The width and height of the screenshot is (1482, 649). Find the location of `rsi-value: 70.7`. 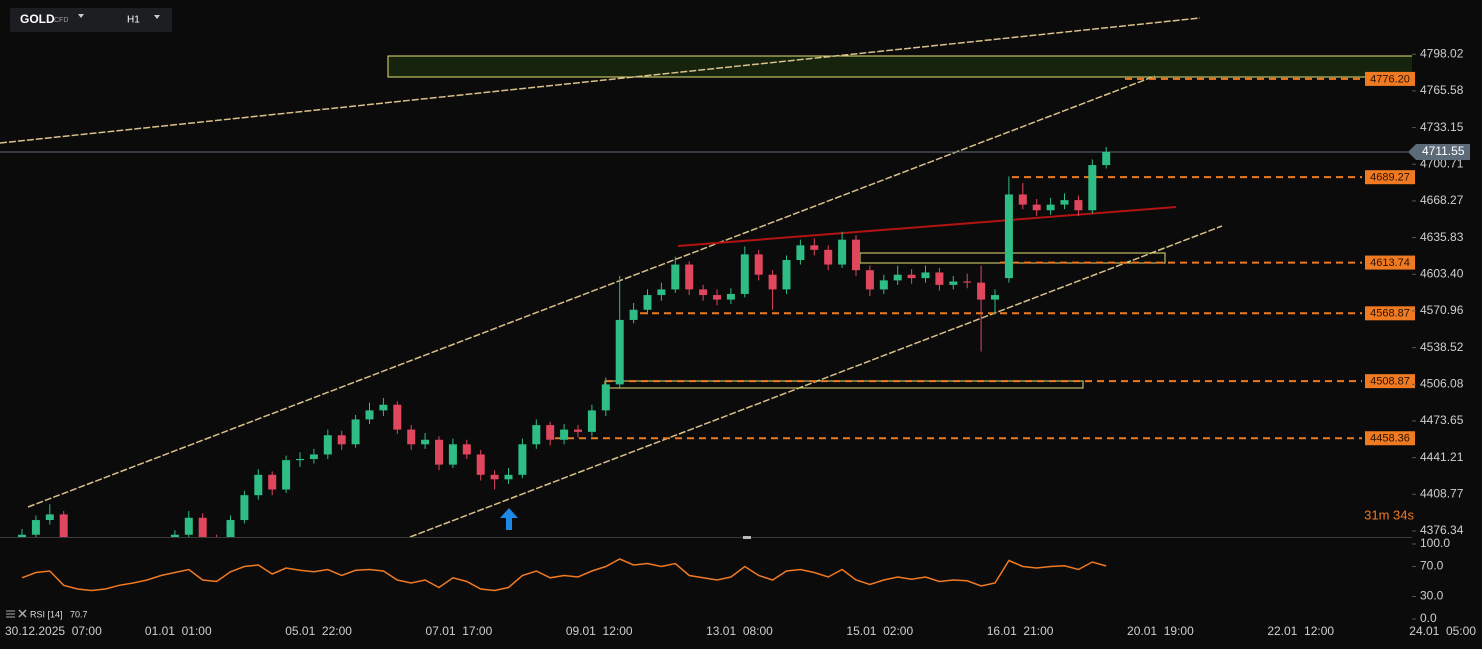

rsi-value: 70.7 is located at coordinates (79, 614).